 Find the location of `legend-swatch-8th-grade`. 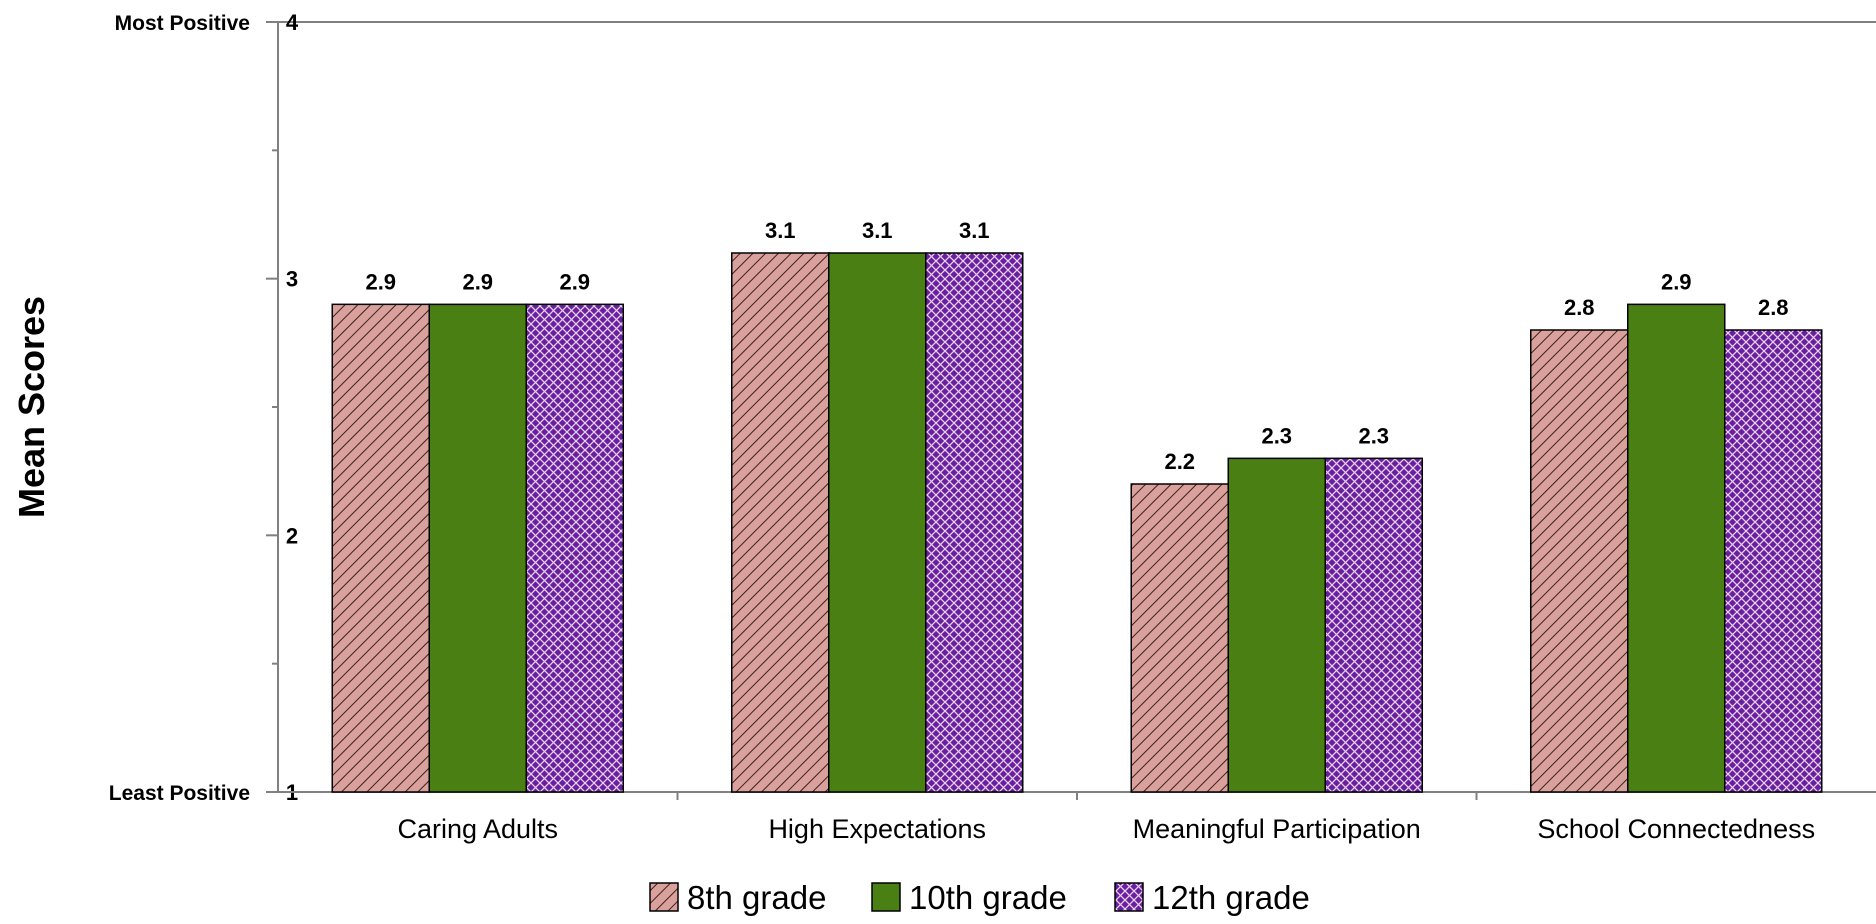

legend-swatch-8th-grade is located at coordinates (664, 897).